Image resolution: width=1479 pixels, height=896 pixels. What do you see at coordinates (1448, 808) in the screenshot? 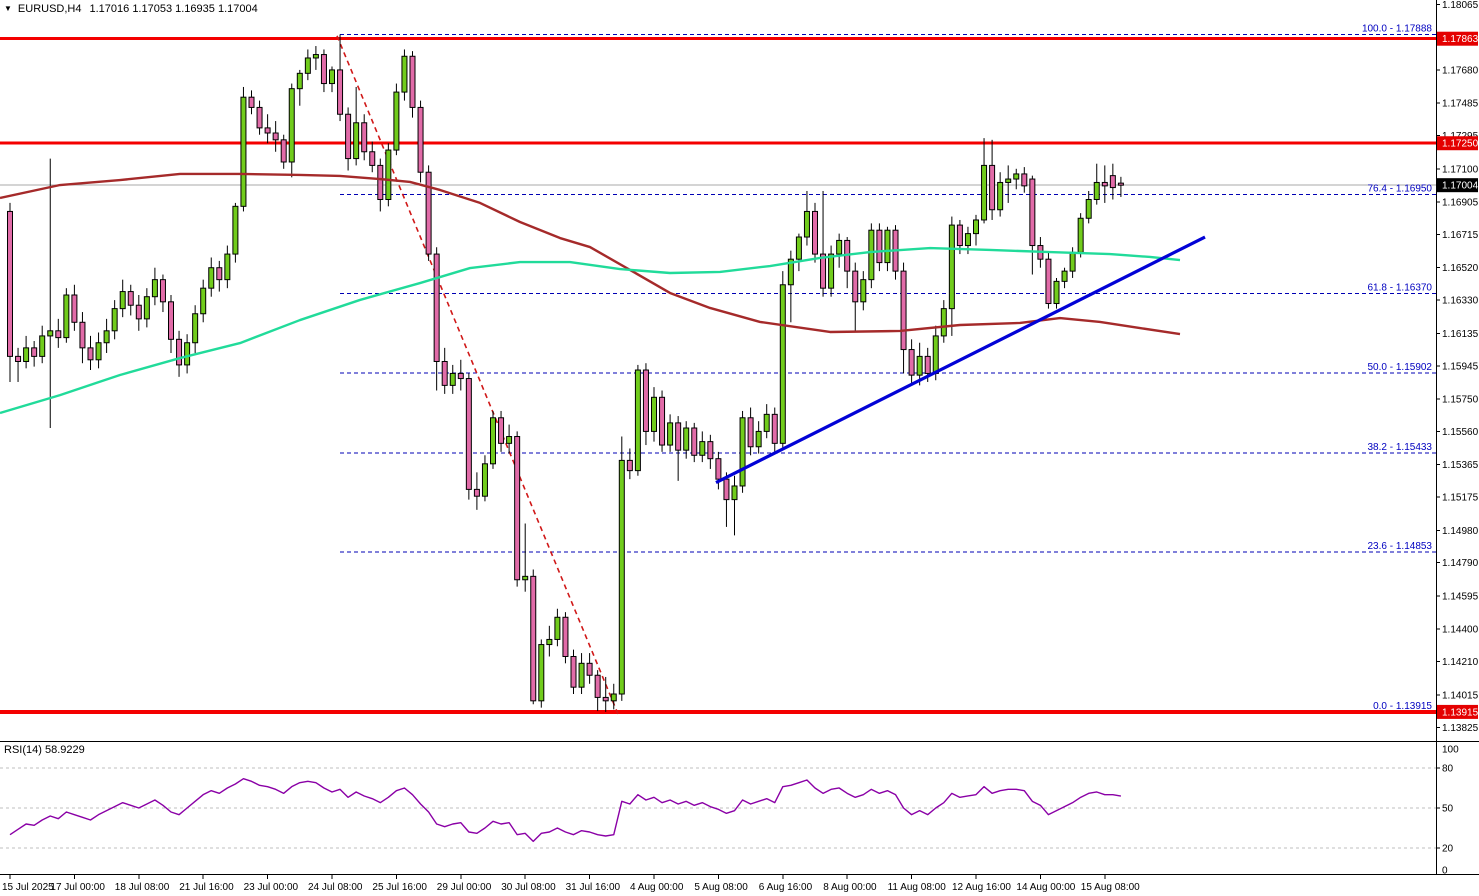
I see `rsi-axis-label: 50` at bounding box center [1448, 808].